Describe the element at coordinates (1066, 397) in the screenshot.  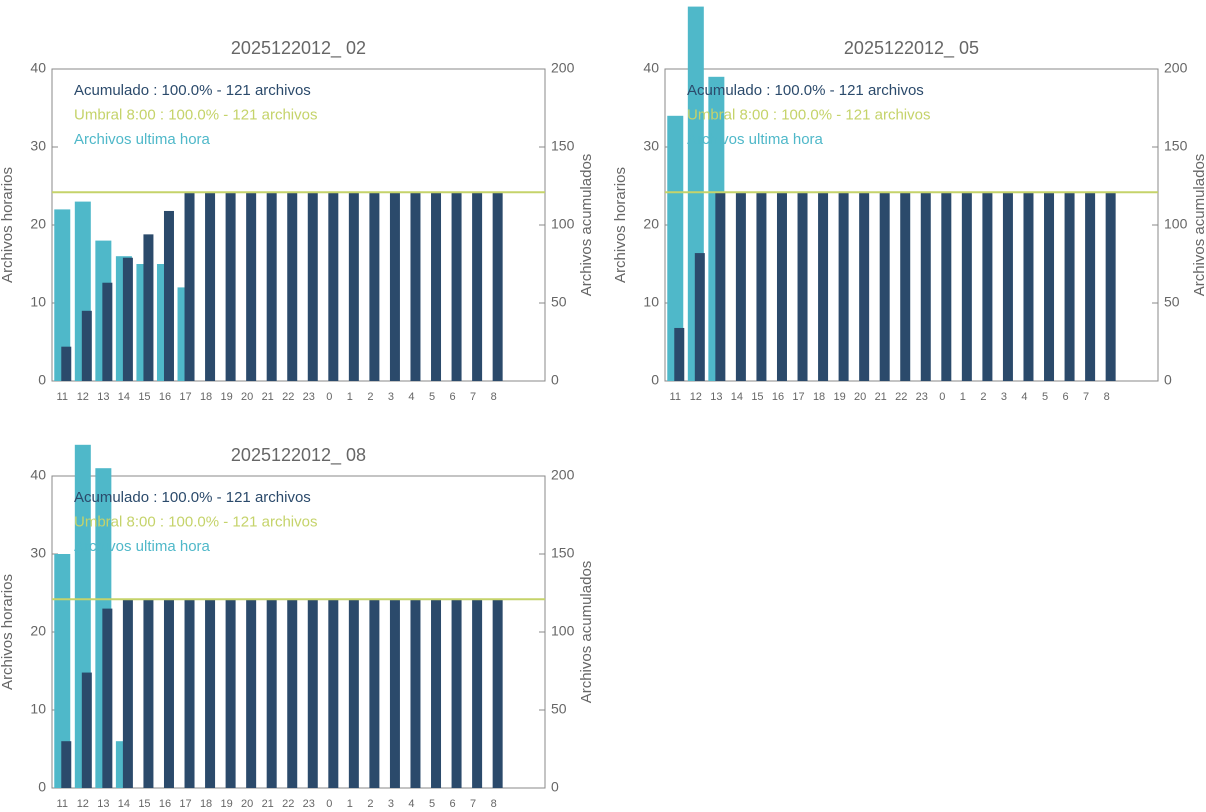
I see `x-tick-label: 6` at that location.